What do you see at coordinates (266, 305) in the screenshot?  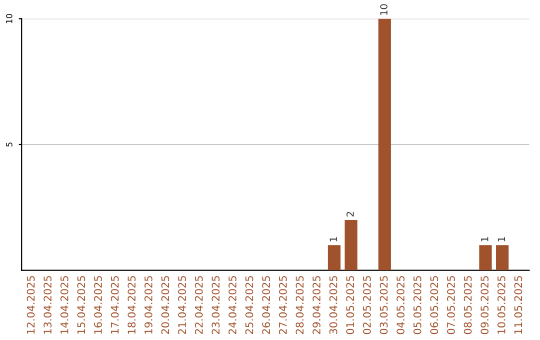 I see `x-tick-label: 26.04.2025` at bounding box center [266, 305].